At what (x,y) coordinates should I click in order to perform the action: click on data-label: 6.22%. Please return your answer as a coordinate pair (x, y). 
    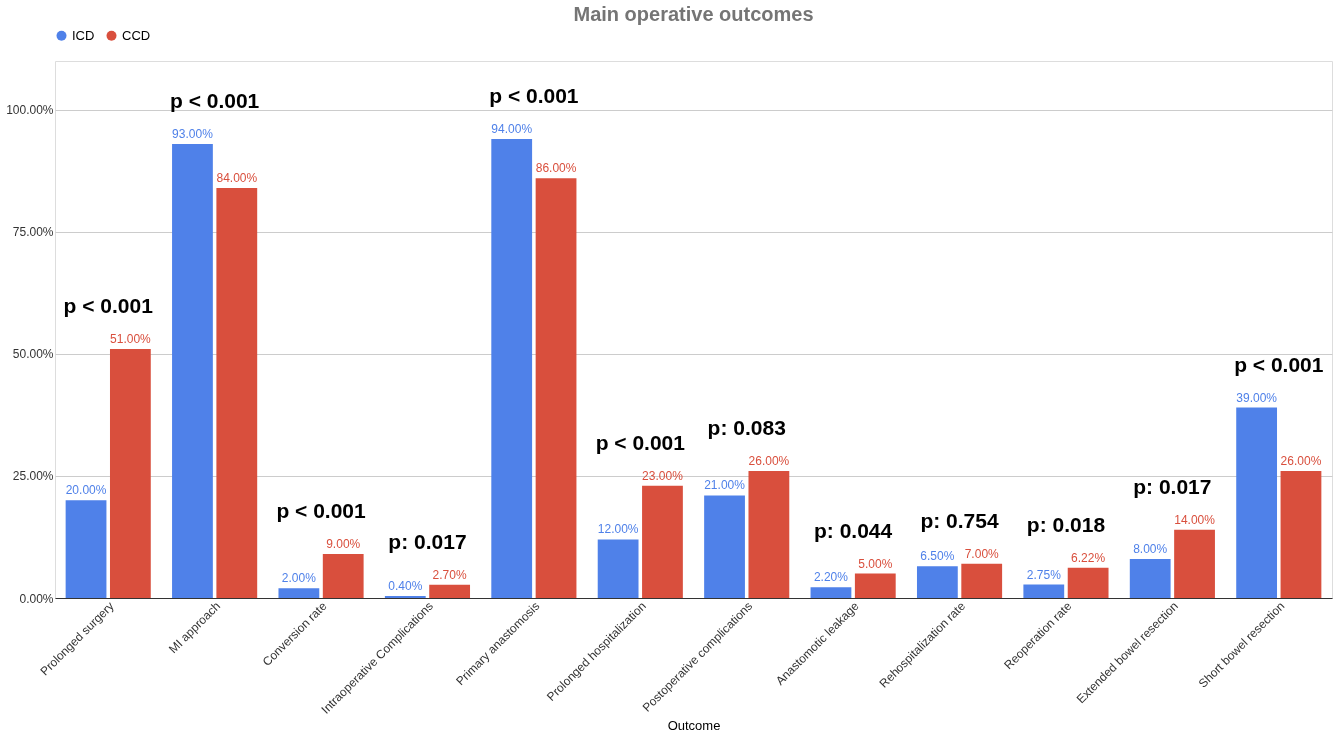
    Looking at the image, I should click on (1088, 557).